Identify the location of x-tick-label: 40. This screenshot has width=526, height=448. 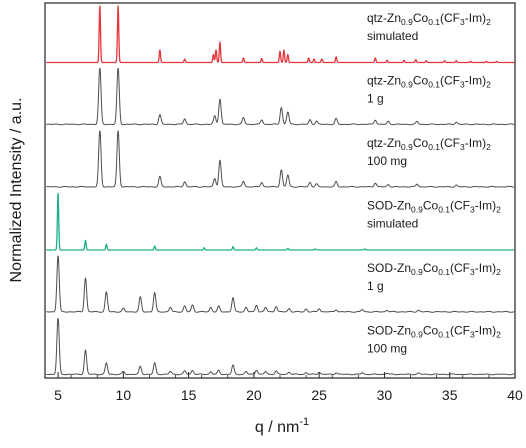
(515, 395).